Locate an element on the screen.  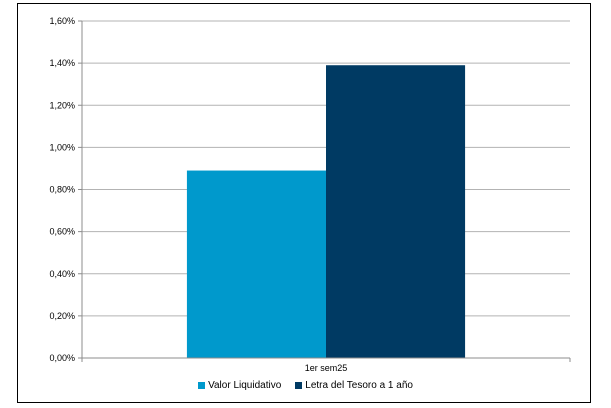
y-tick-label: 1,00% is located at coordinates (62, 147).